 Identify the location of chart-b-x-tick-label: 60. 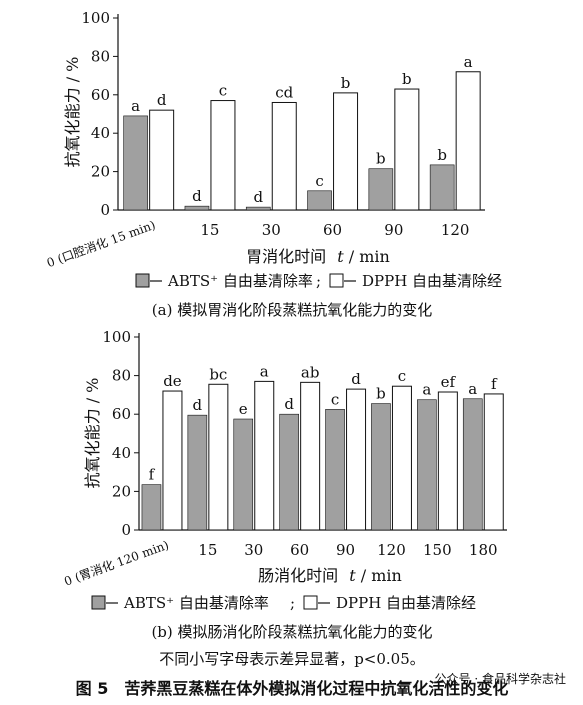
(299, 550).